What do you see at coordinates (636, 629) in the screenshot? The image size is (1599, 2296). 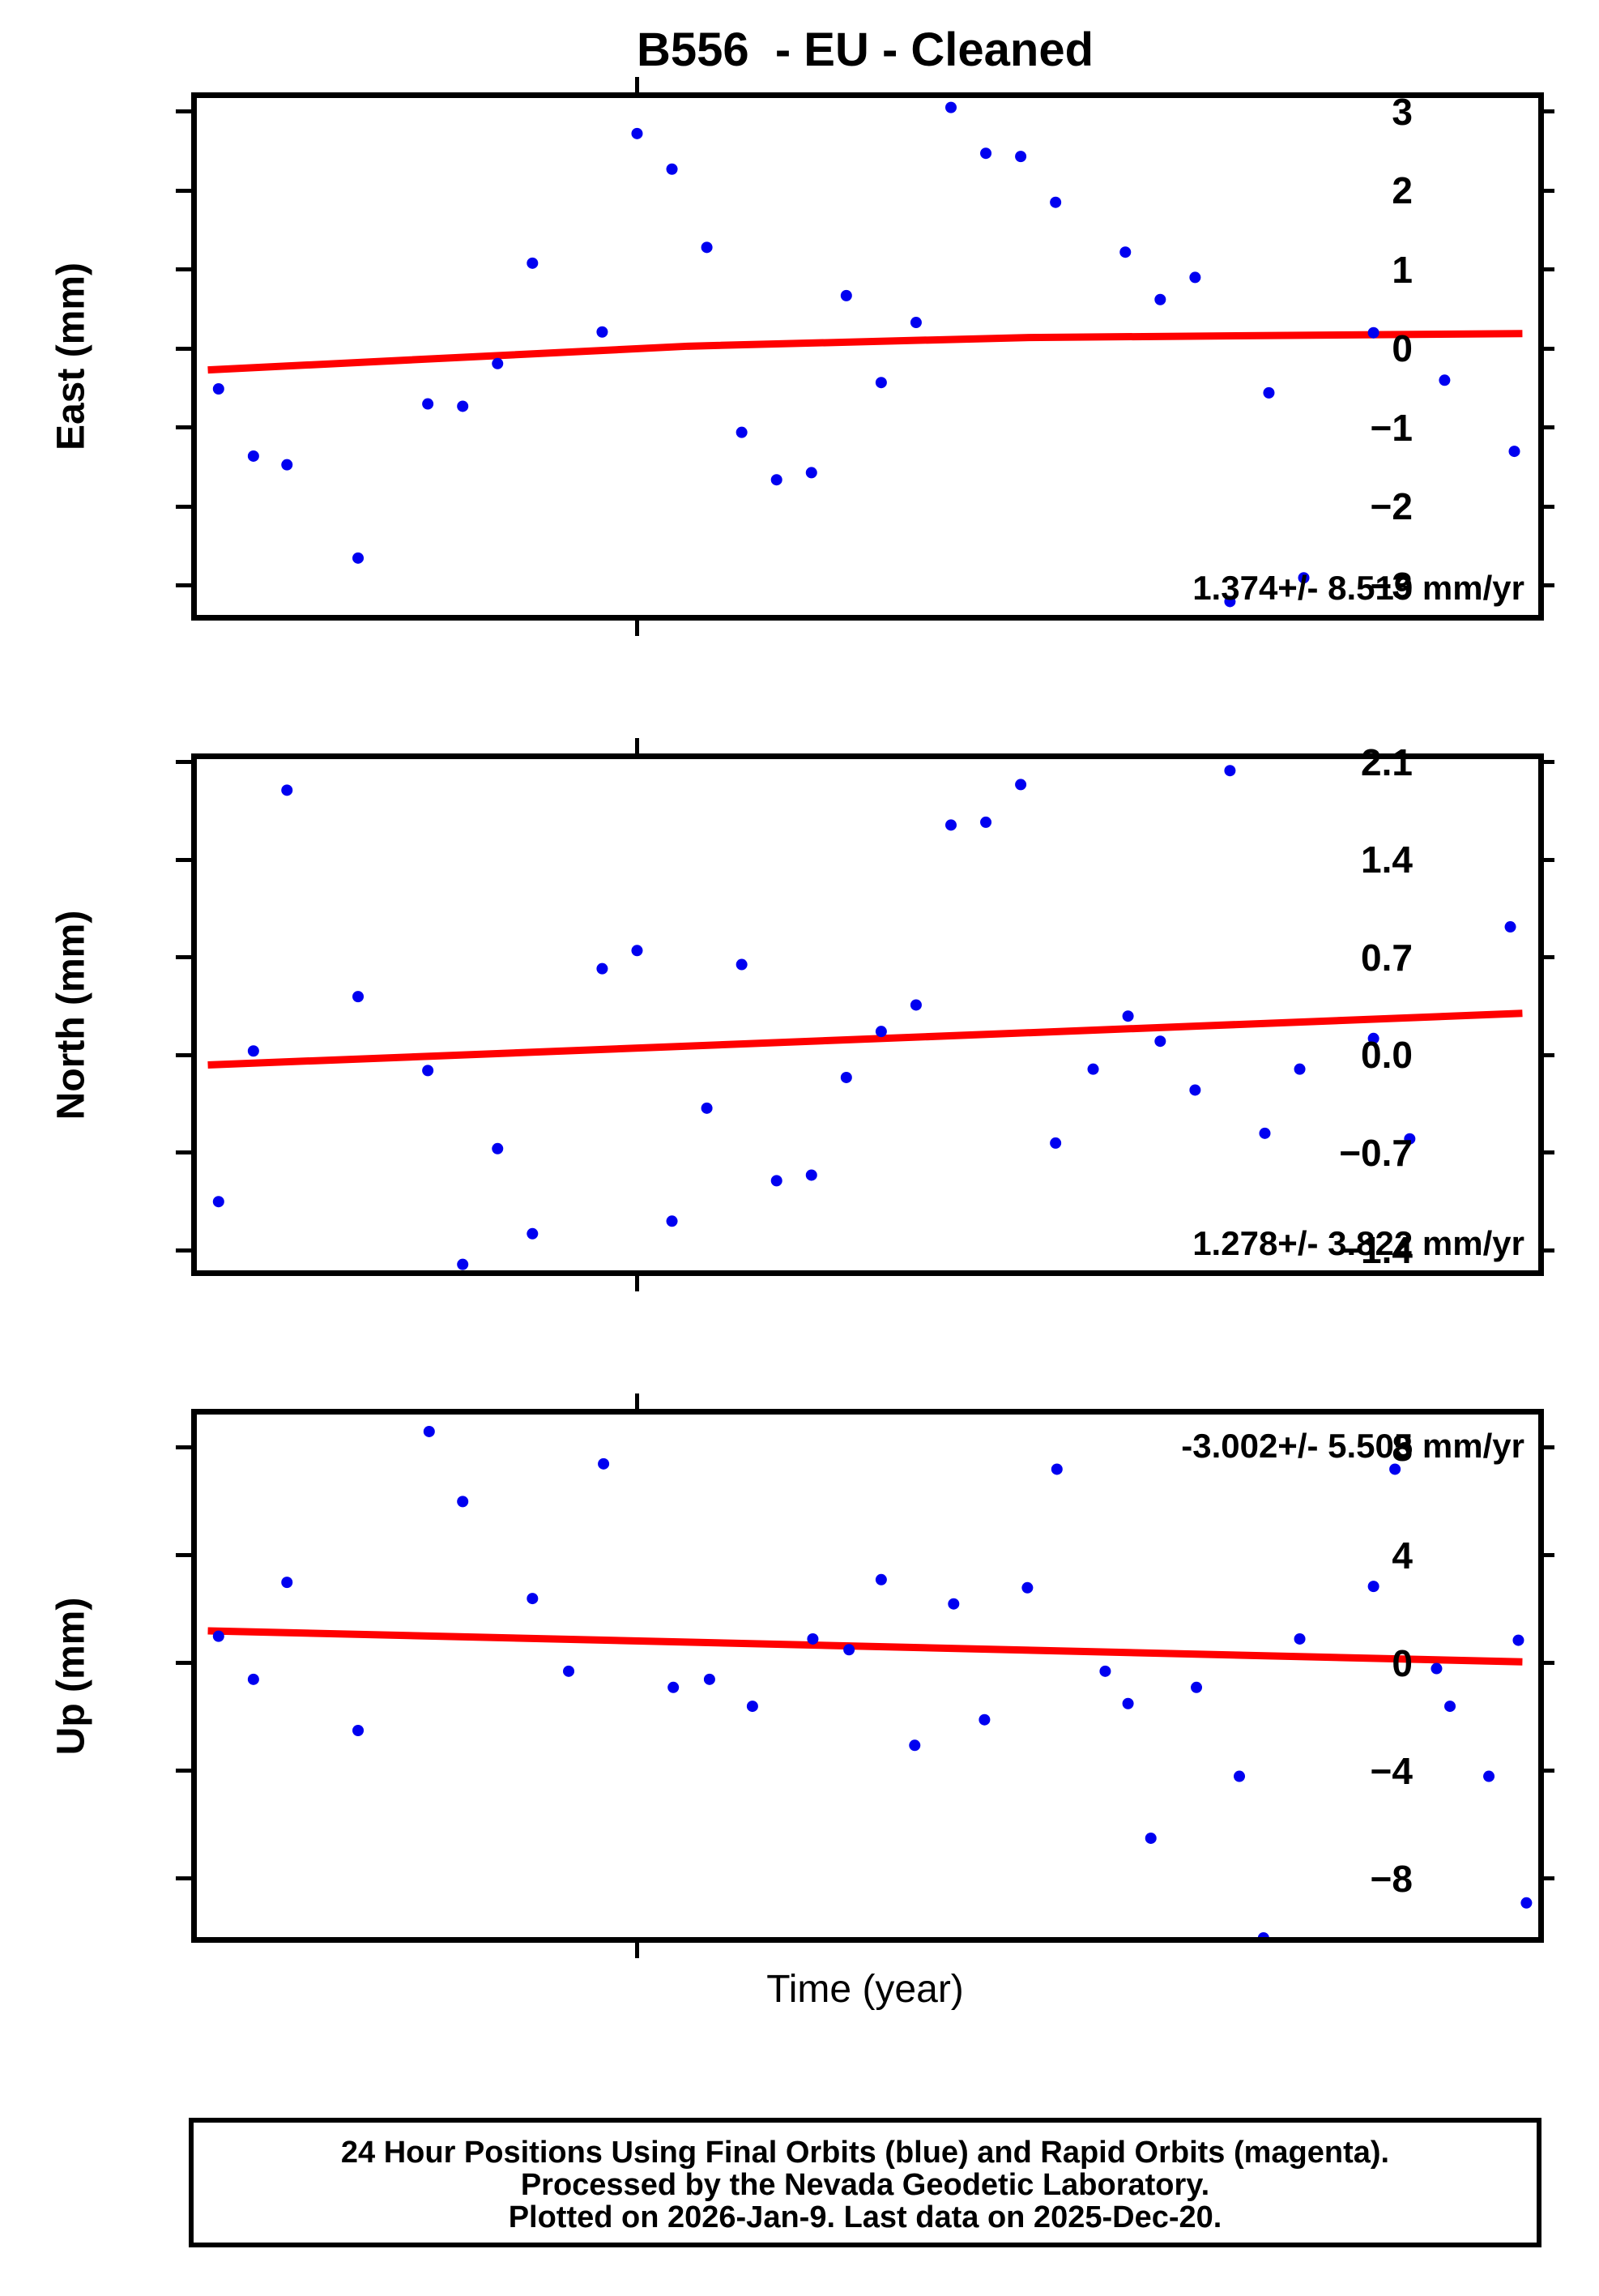 I see `east-x-tick` at bounding box center [636, 629].